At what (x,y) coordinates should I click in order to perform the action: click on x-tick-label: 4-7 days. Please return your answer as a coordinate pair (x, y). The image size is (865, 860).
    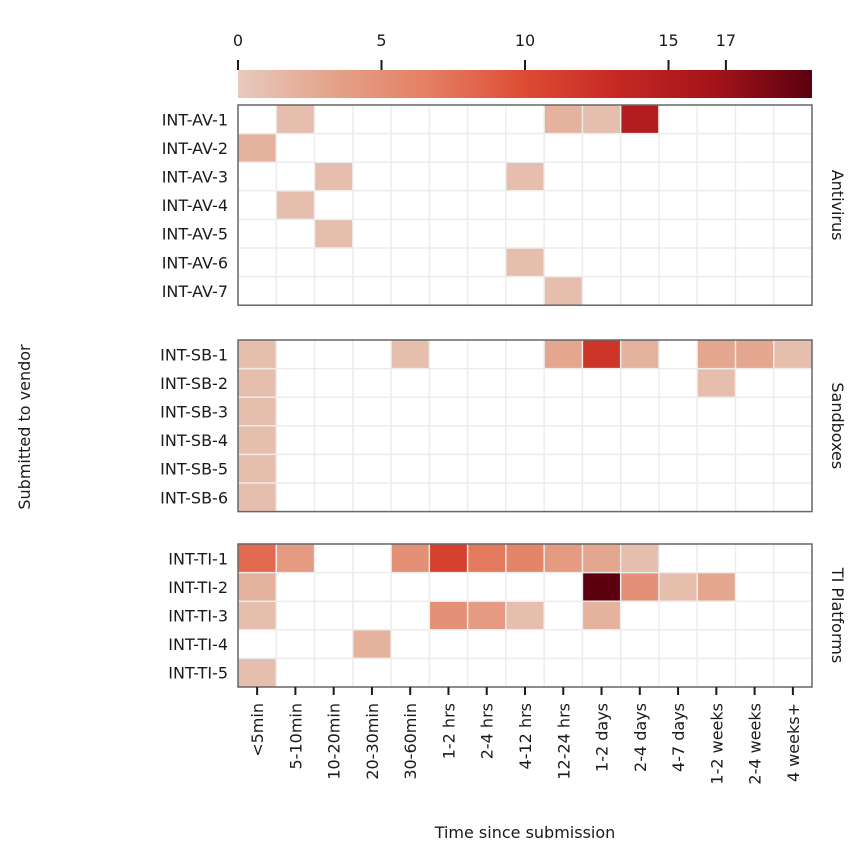
    Looking at the image, I should click on (678, 737).